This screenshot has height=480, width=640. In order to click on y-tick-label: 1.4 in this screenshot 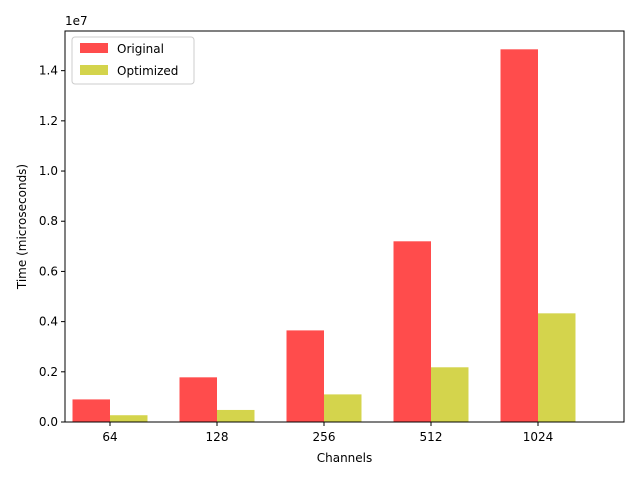, I will do `click(48, 71)`.